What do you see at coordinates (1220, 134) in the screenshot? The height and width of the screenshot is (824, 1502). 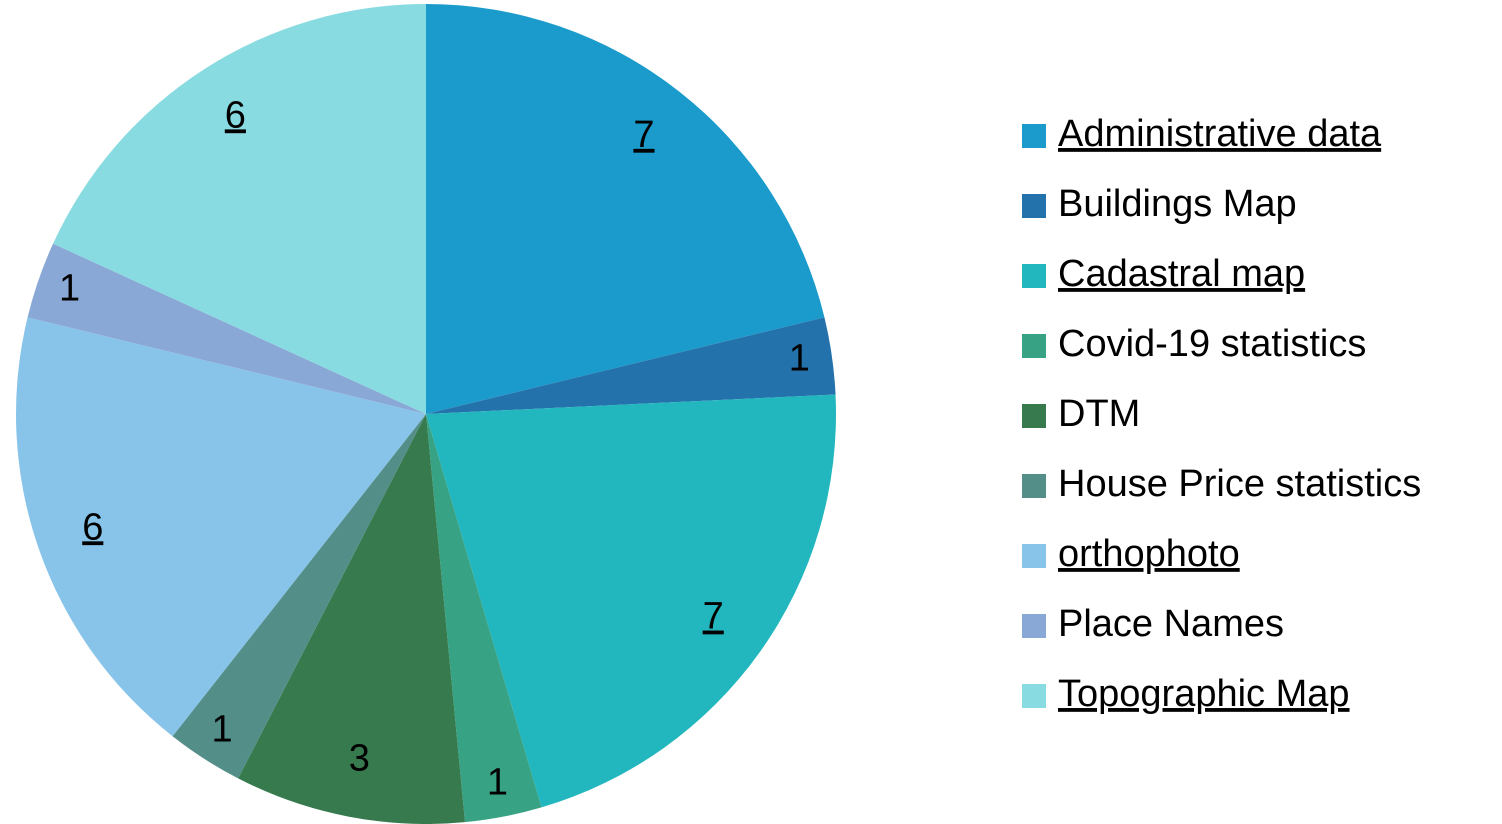 I see `legend-label: Administrative data` at bounding box center [1220, 134].